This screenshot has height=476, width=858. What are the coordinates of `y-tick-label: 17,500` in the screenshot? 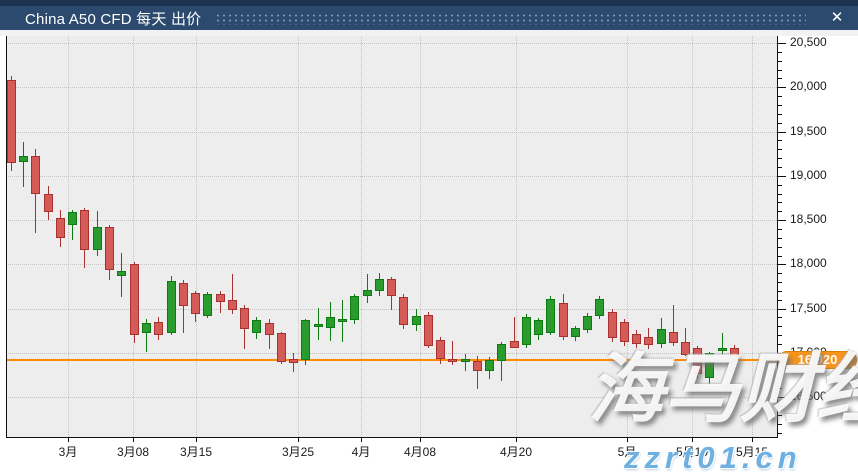 It's located at (808, 307).